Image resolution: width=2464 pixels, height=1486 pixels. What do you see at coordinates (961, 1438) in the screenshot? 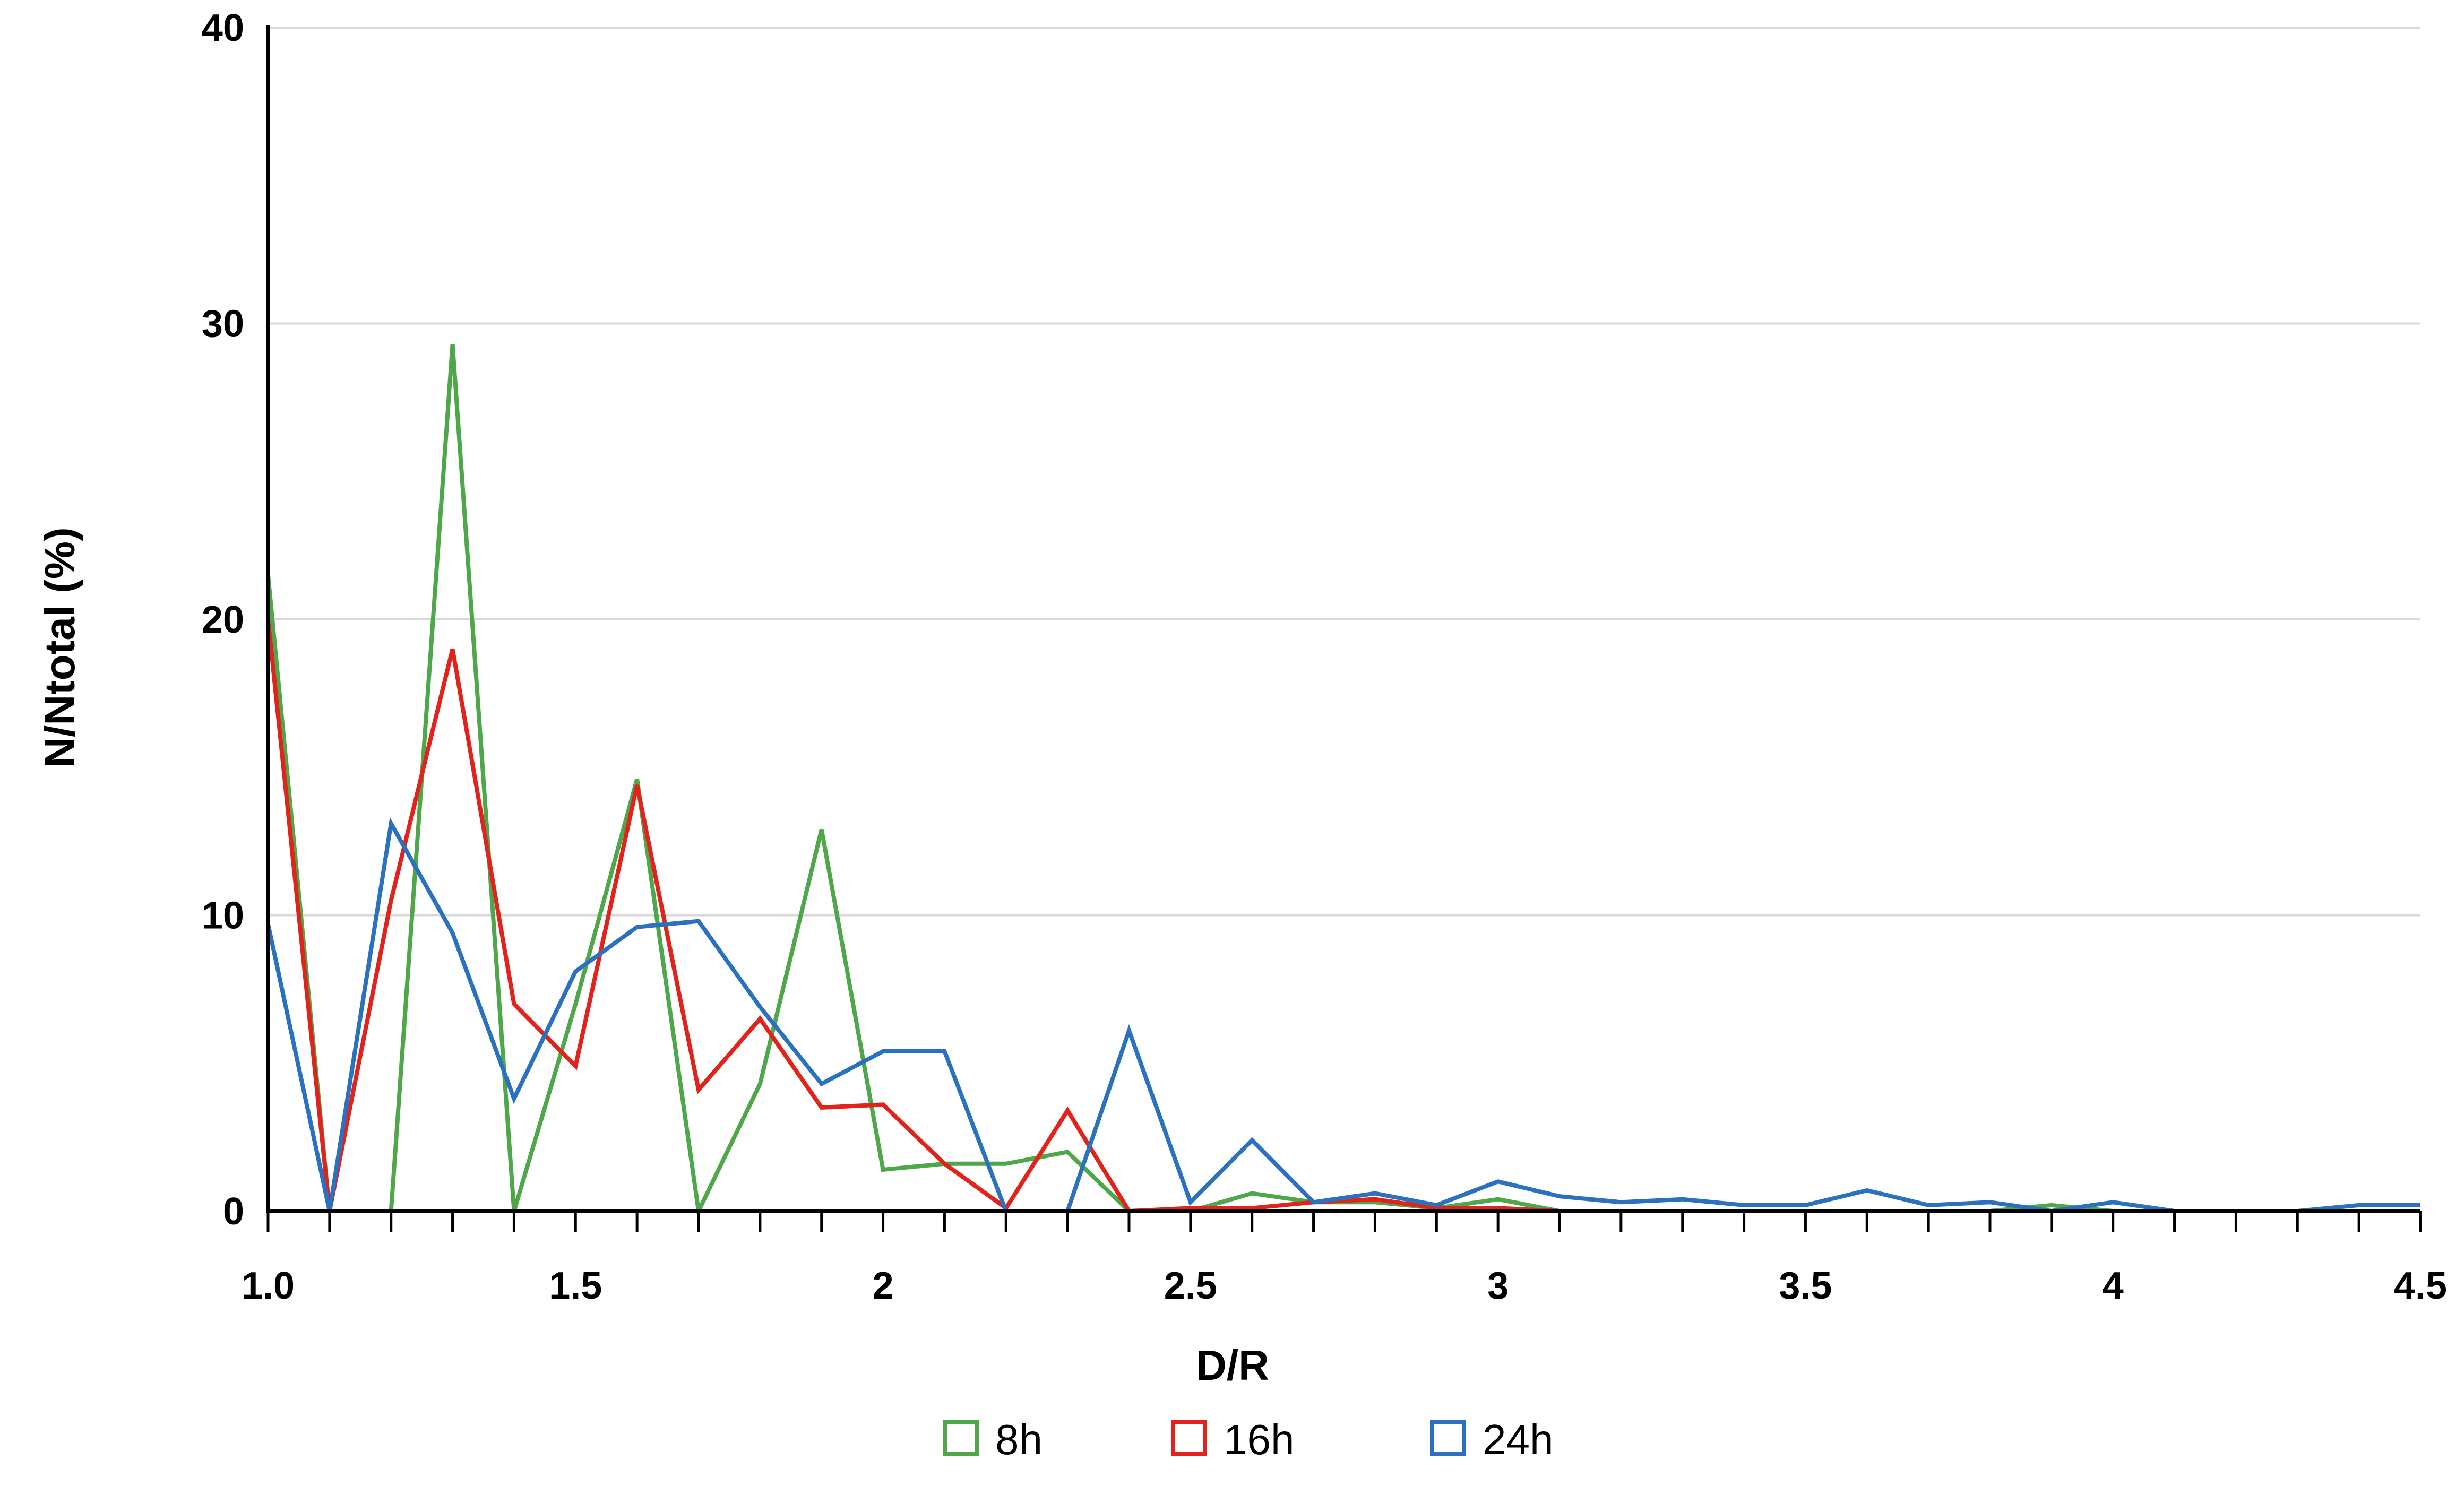
I see `legend-swatch-8h` at bounding box center [961, 1438].